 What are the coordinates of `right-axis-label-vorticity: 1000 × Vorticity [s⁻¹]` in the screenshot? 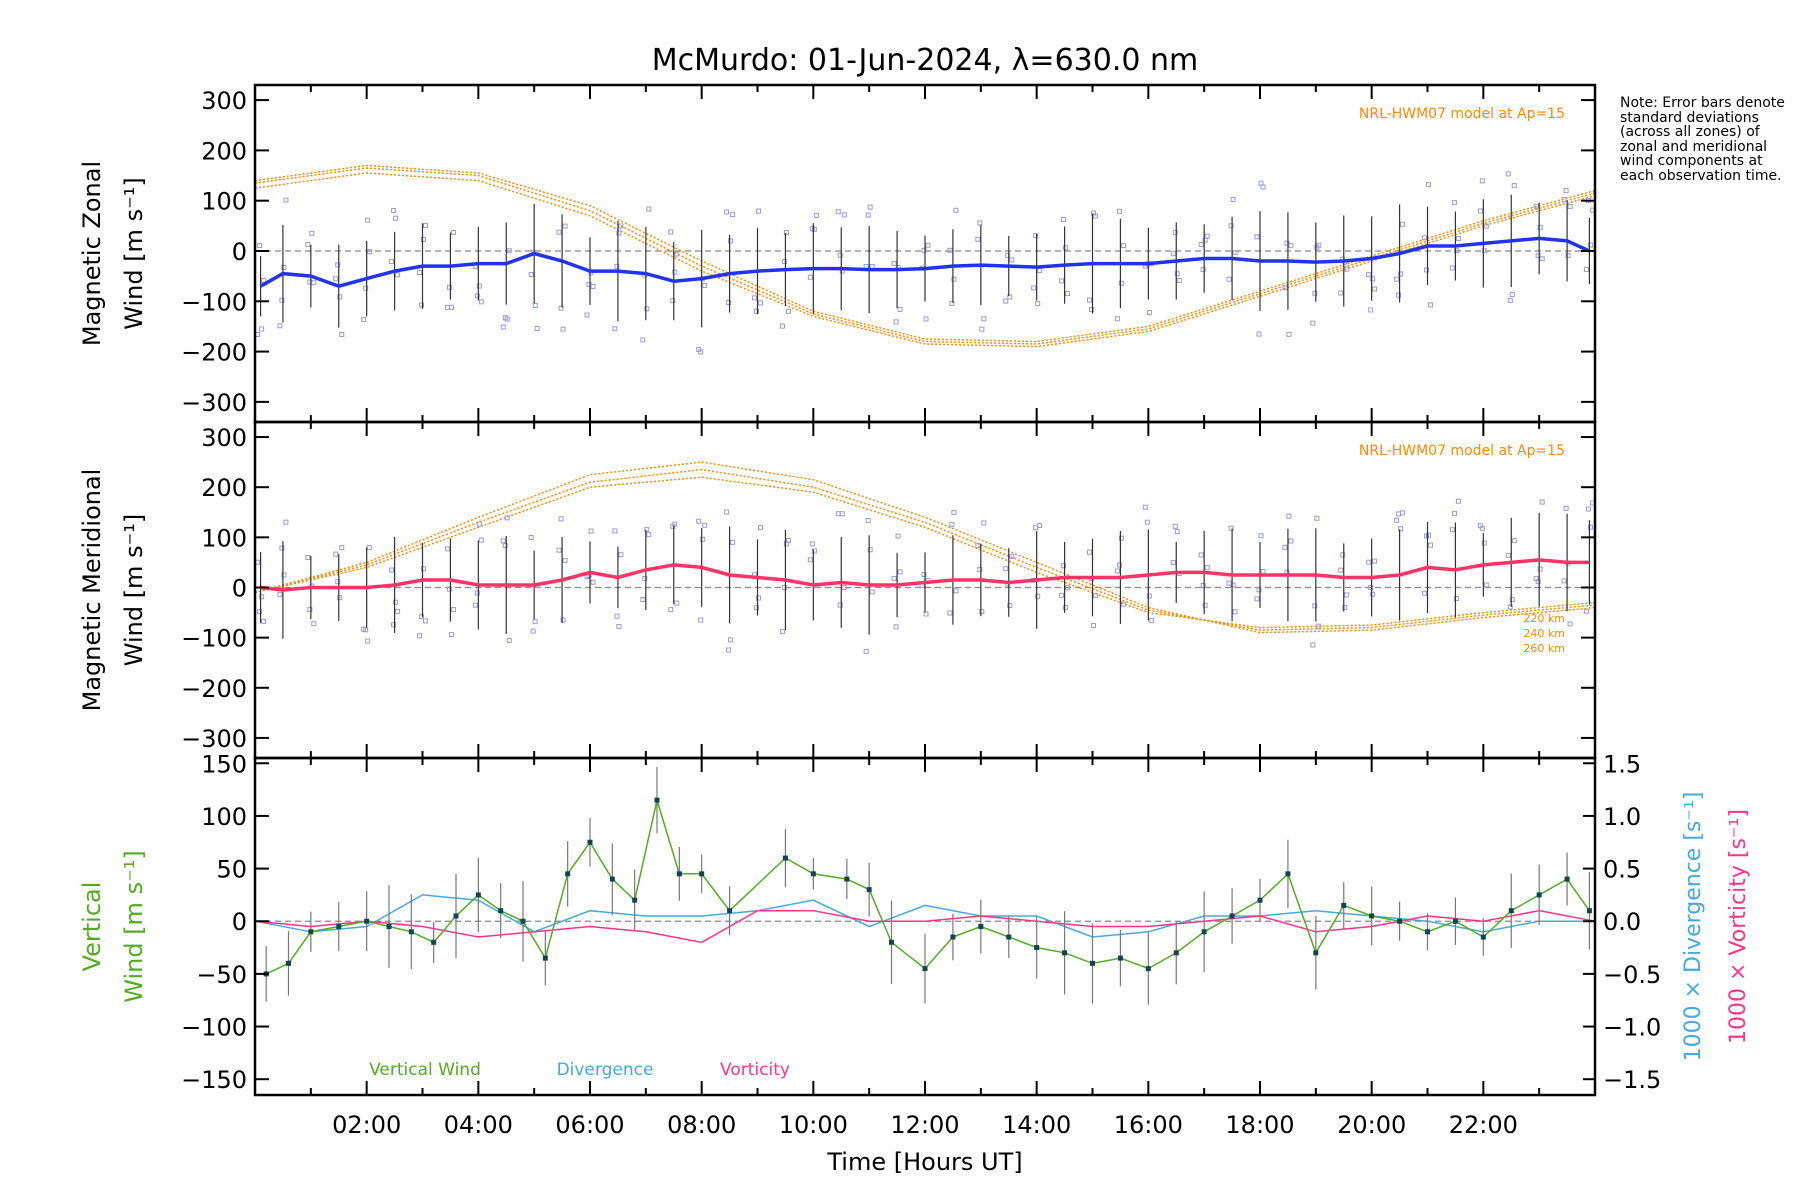 It's located at (1738, 926).